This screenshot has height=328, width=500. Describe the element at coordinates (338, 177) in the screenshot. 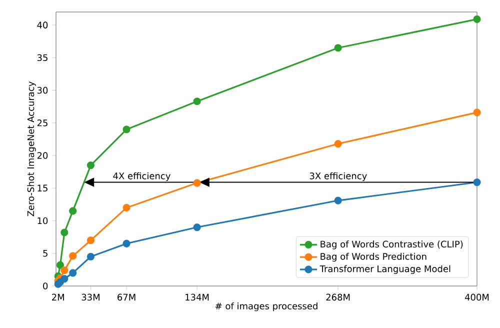

I see `annotation: 3X efficiency` at that location.